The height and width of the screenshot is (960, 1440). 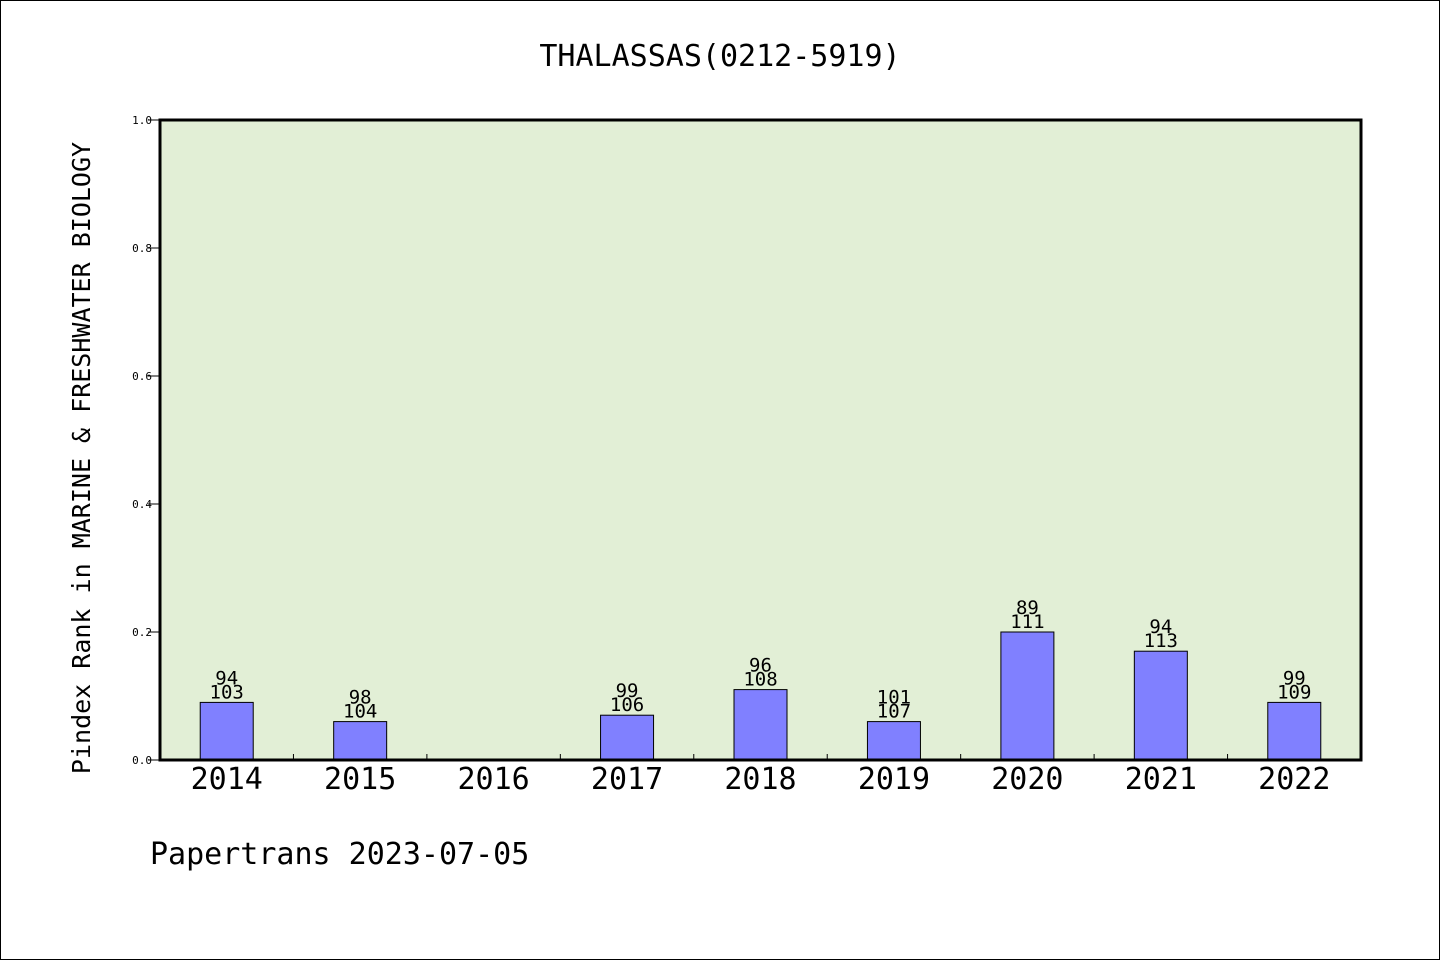 What do you see at coordinates (1027, 779) in the screenshot?
I see `x-tick-label: 2020` at bounding box center [1027, 779].